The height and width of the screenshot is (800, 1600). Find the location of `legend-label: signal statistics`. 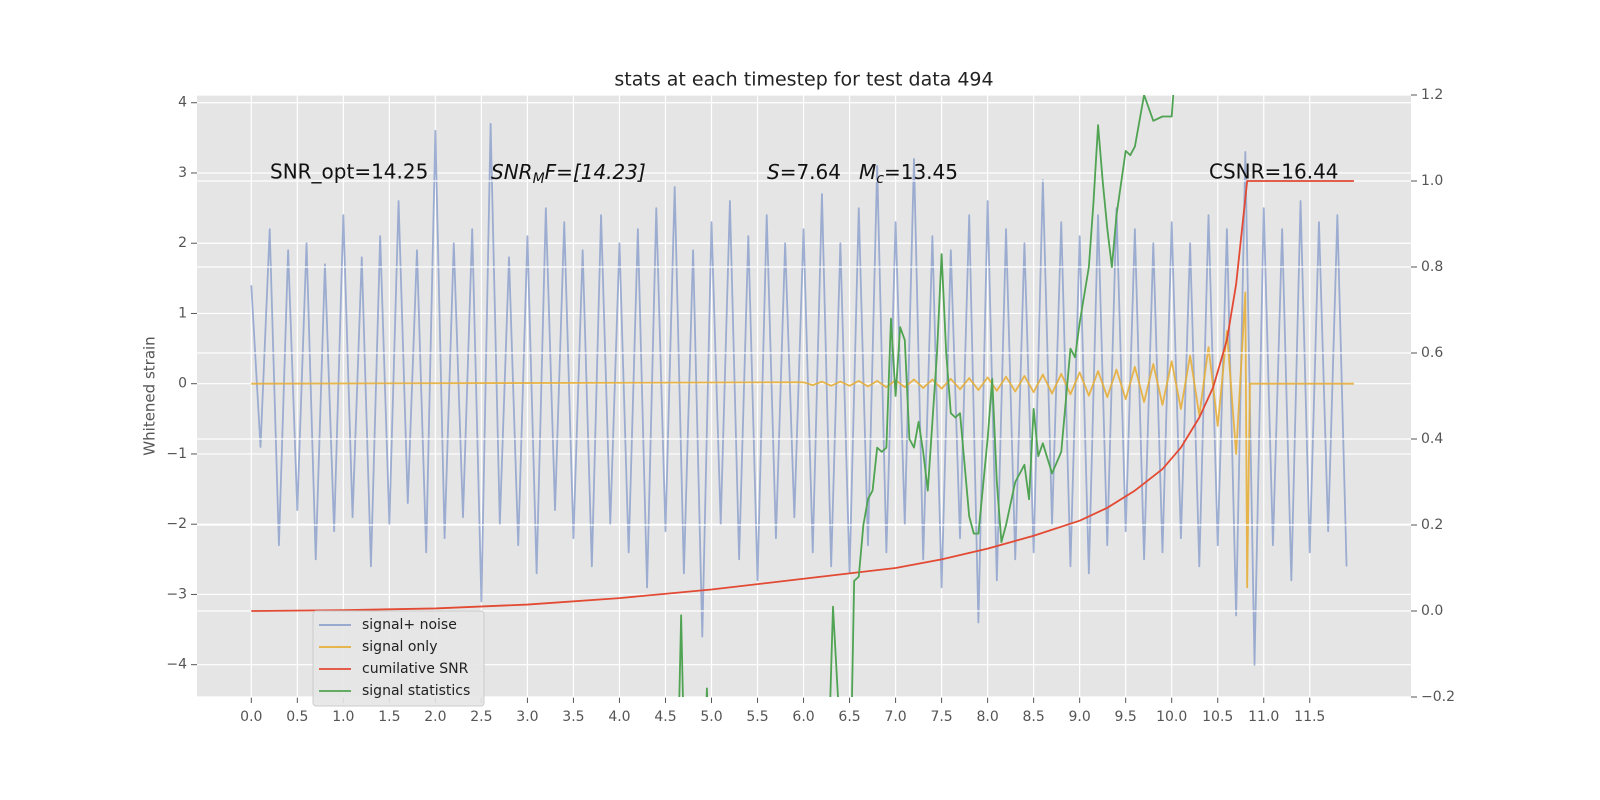

legend-label: signal statistics is located at coordinates (416, 691).